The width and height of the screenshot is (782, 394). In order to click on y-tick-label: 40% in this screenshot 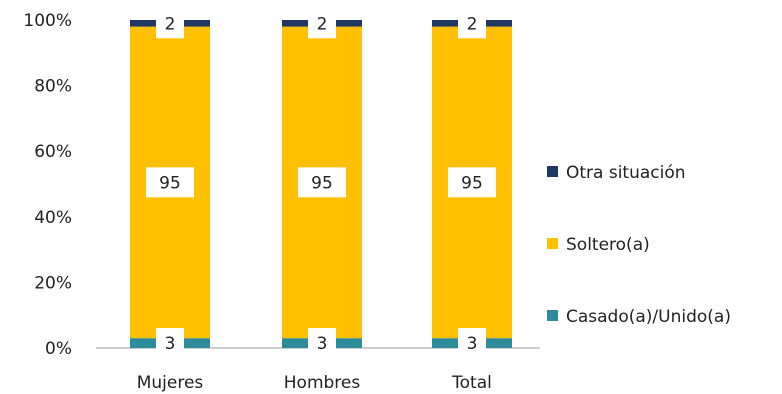, I will do `click(53, 218)`.